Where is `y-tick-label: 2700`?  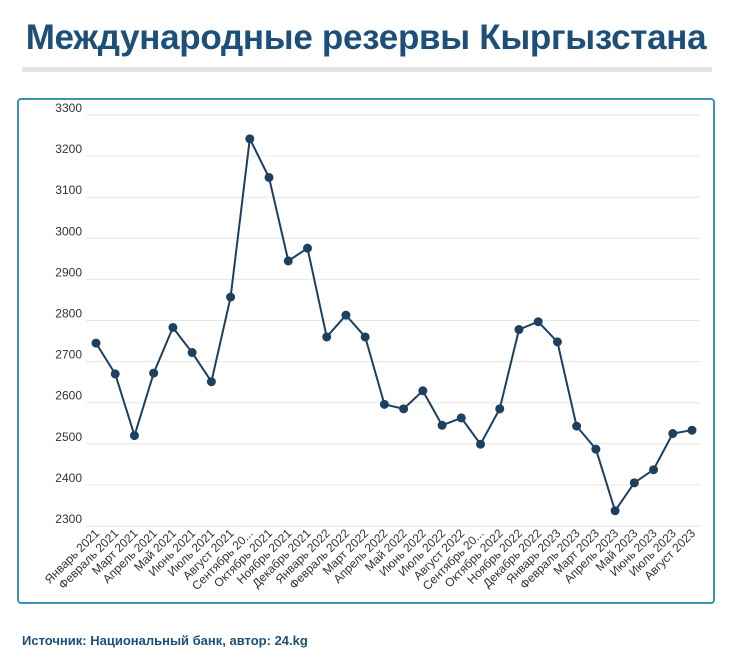 y-tick-label: 2700 is located at coordinates (68, 355).